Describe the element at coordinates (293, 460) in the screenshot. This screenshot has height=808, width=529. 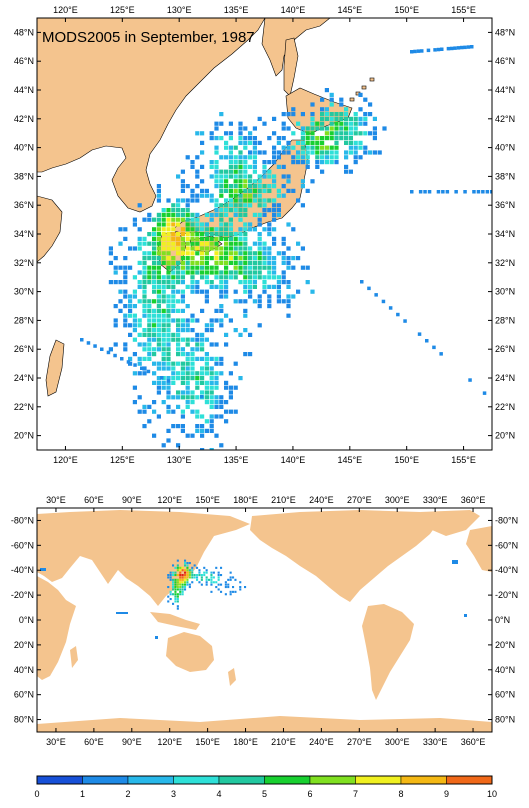
I see `regional-x-tick-bottom: 140°E` at that location.